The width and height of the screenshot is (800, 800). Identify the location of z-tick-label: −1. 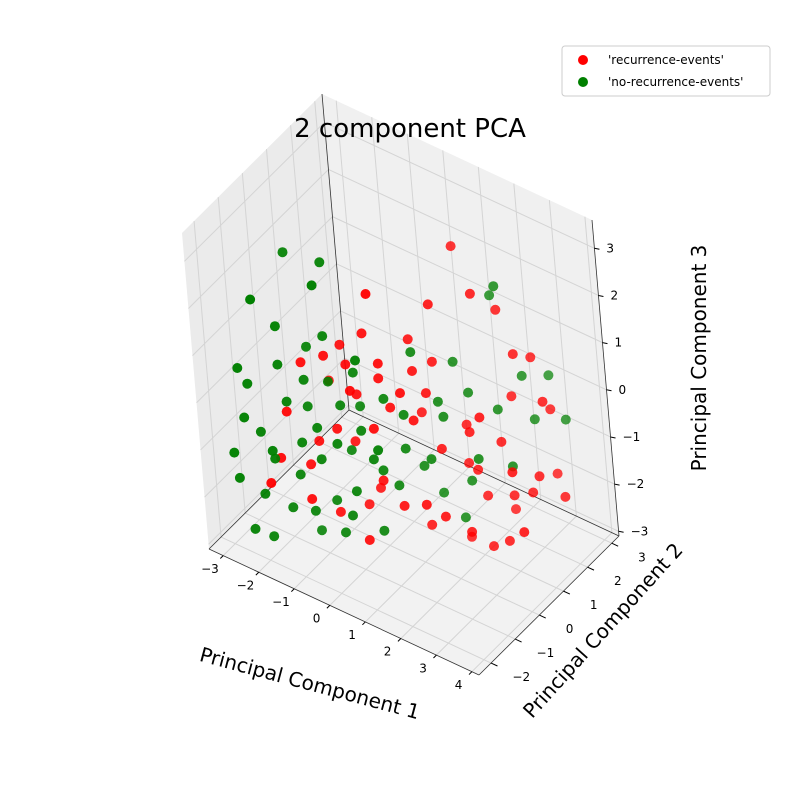
(632, 437).